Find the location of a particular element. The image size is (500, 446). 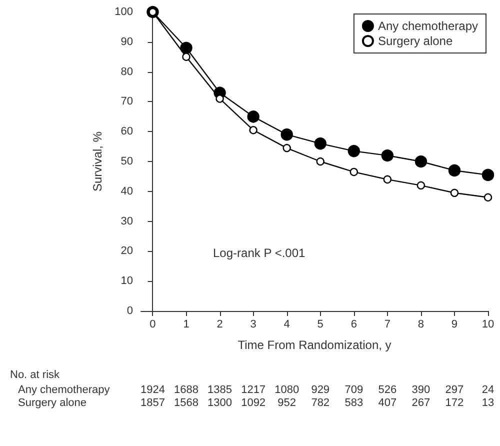

y-tick-label: 80 is located at coordinates (126, 72).